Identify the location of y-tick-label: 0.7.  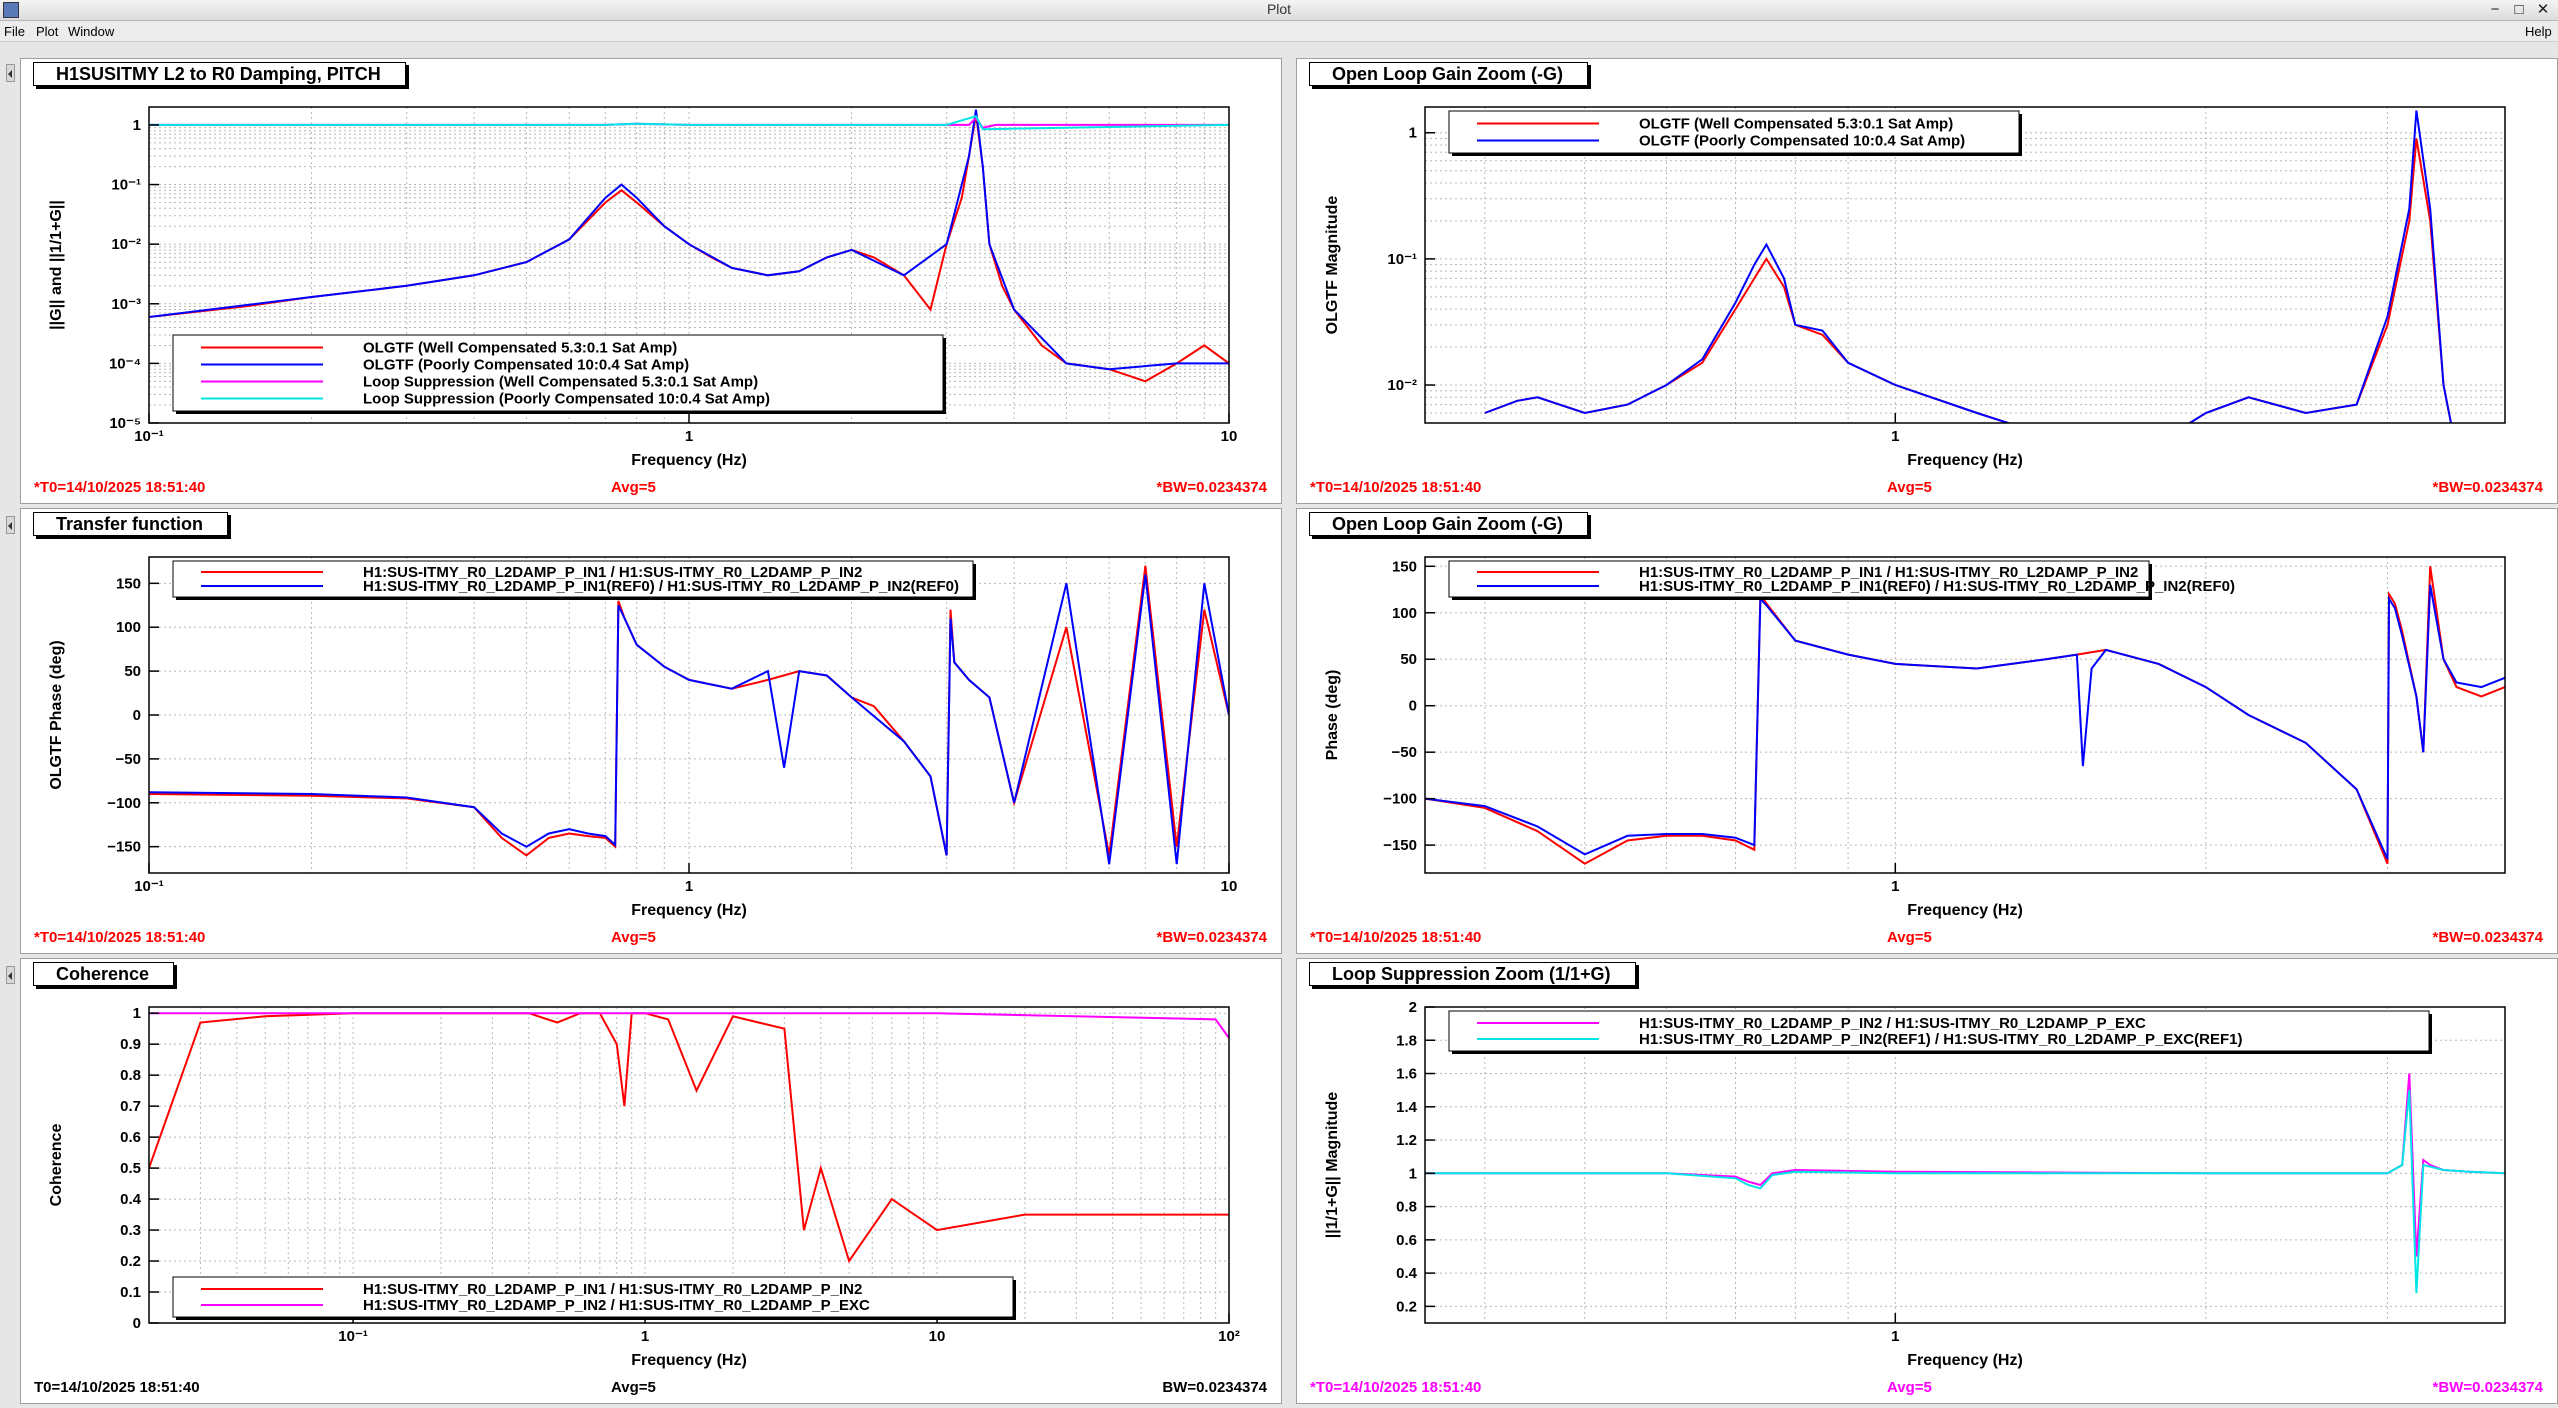
(130, 1106).